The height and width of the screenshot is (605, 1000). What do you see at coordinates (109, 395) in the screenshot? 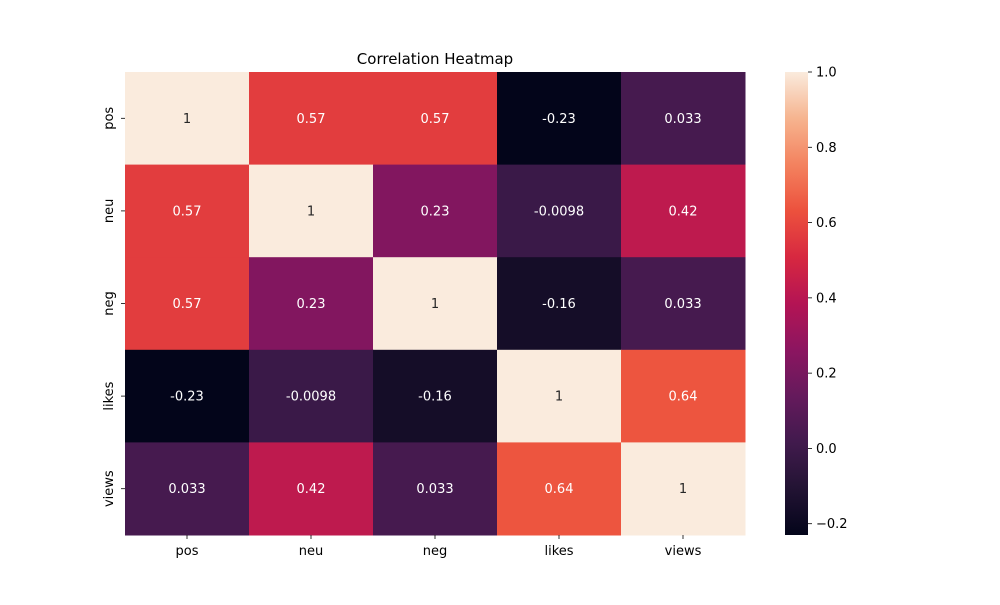
I see `y-tick-label: likes` at bounding box center [109, 395].